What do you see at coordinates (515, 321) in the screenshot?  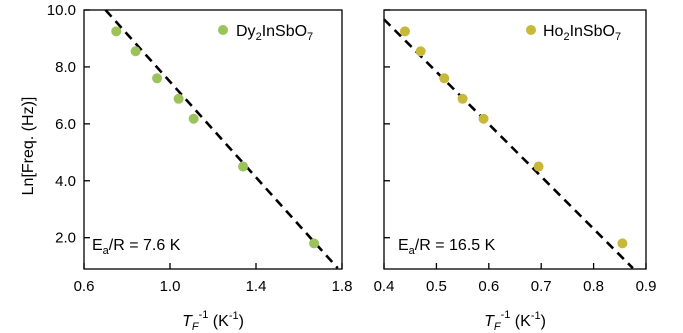 I see `x-axis-label-right: TF-1 (K-1)` at bounding box center [515, 321].